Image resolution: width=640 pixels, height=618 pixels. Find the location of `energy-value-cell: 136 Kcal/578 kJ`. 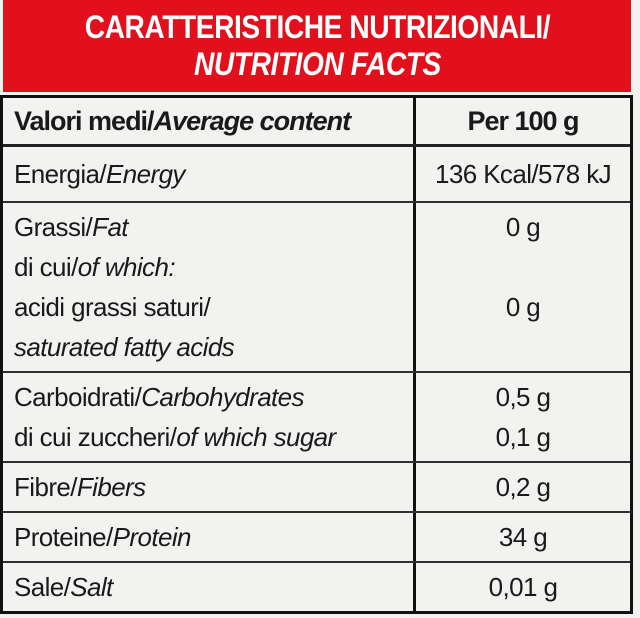

energy-value-cell: 136 Kcal/578 kJ is located at coordinates (521, 174).